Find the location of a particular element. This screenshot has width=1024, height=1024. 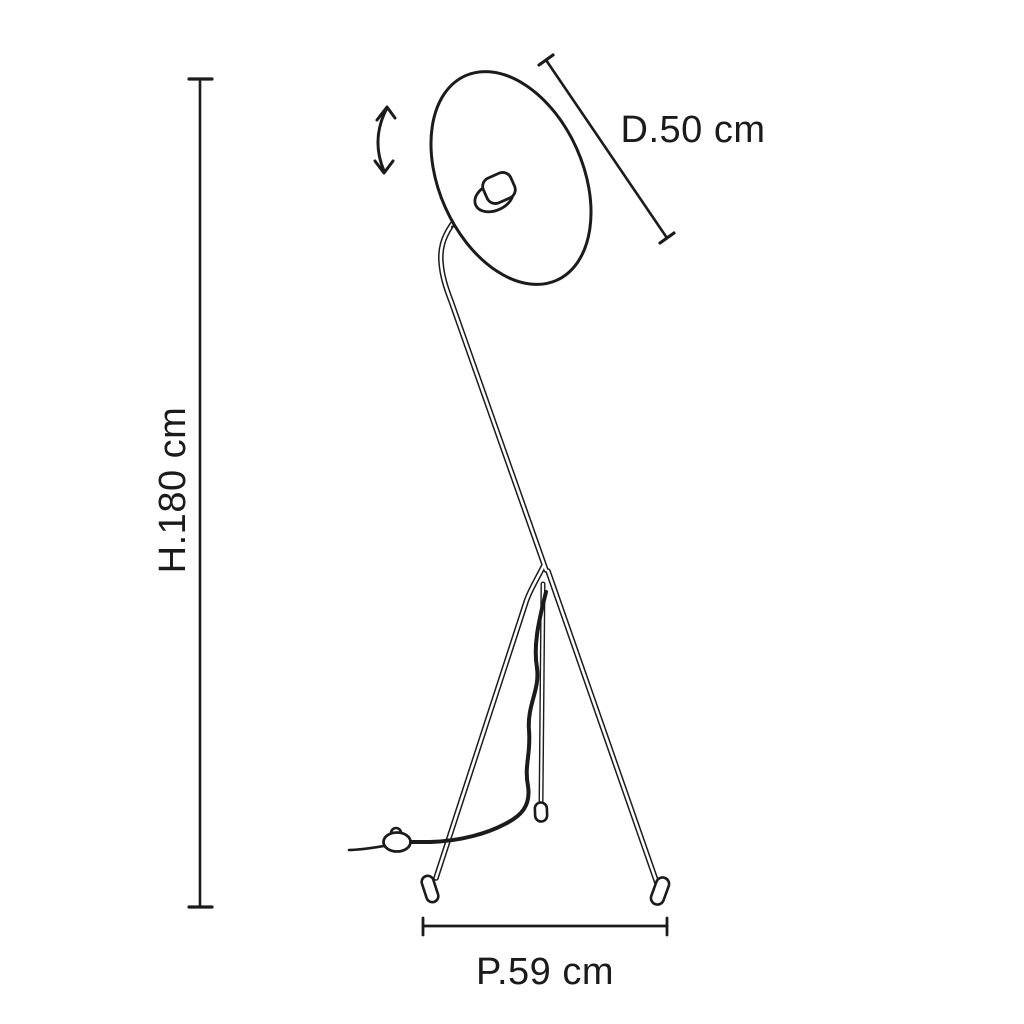

diameter-dimension-tick-top is located at coordinates (546, 60).